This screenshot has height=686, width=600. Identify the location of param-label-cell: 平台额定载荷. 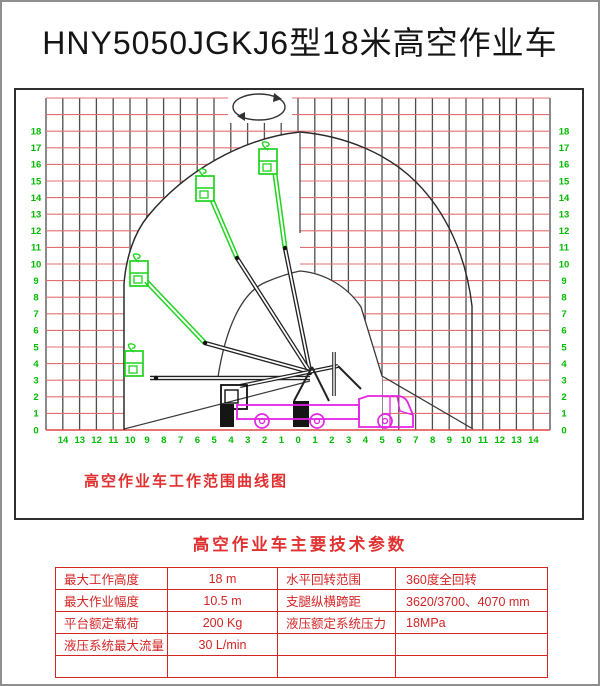
(111, 622).